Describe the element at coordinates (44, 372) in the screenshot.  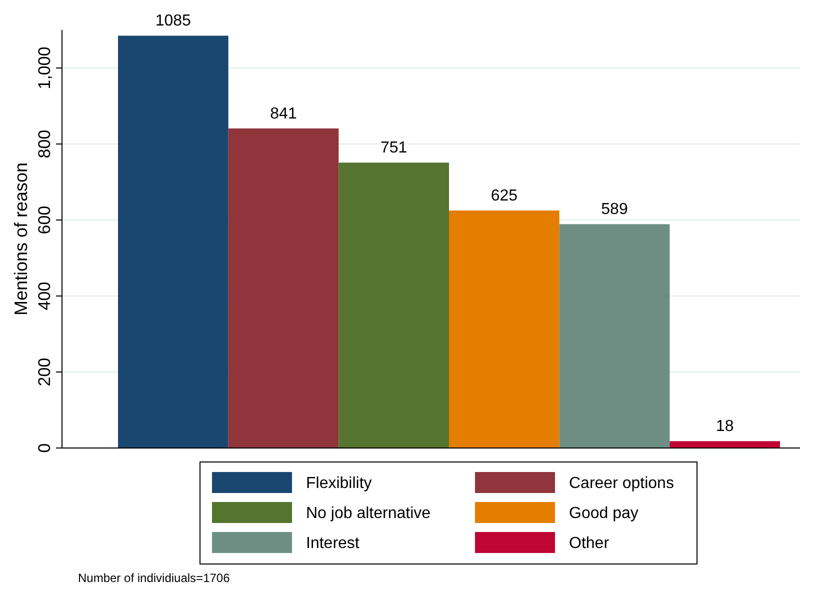
I see `y-tick-label: 200` at that location.